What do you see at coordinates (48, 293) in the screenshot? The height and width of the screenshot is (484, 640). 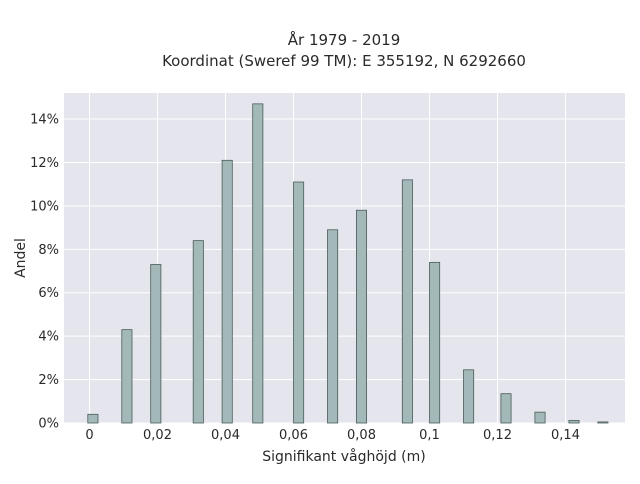 I see `y-tick-label: 6%` at bounding box center [48, 293].